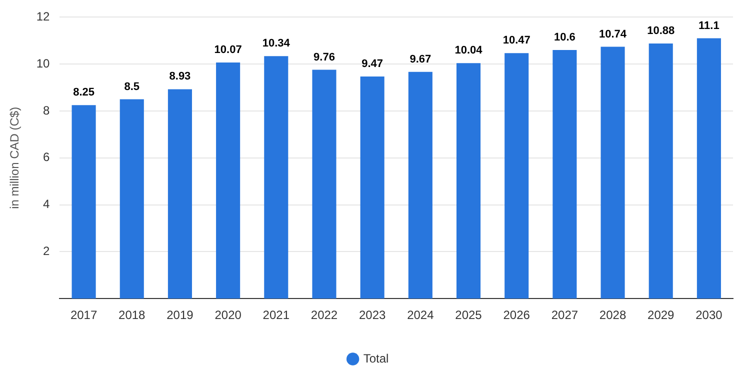 This screenshot has width=745, height=379. Describe the element at coordinates (565, 38) in the screenshot. I see `data-label: 10.6` at that location.